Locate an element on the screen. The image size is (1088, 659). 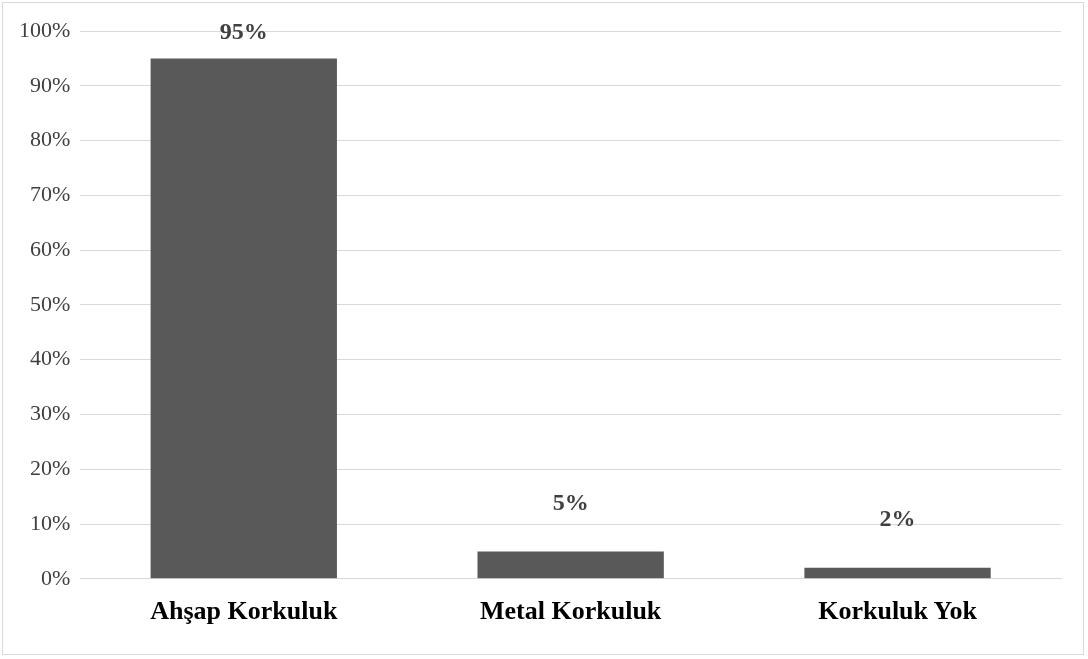
data-label: 2% is located at coordinates (897, 518).